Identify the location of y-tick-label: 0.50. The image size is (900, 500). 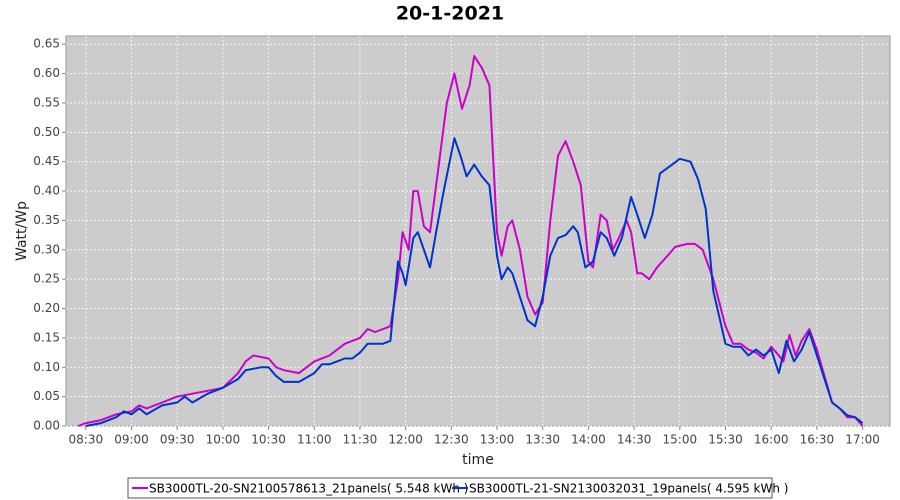
(46, 132).